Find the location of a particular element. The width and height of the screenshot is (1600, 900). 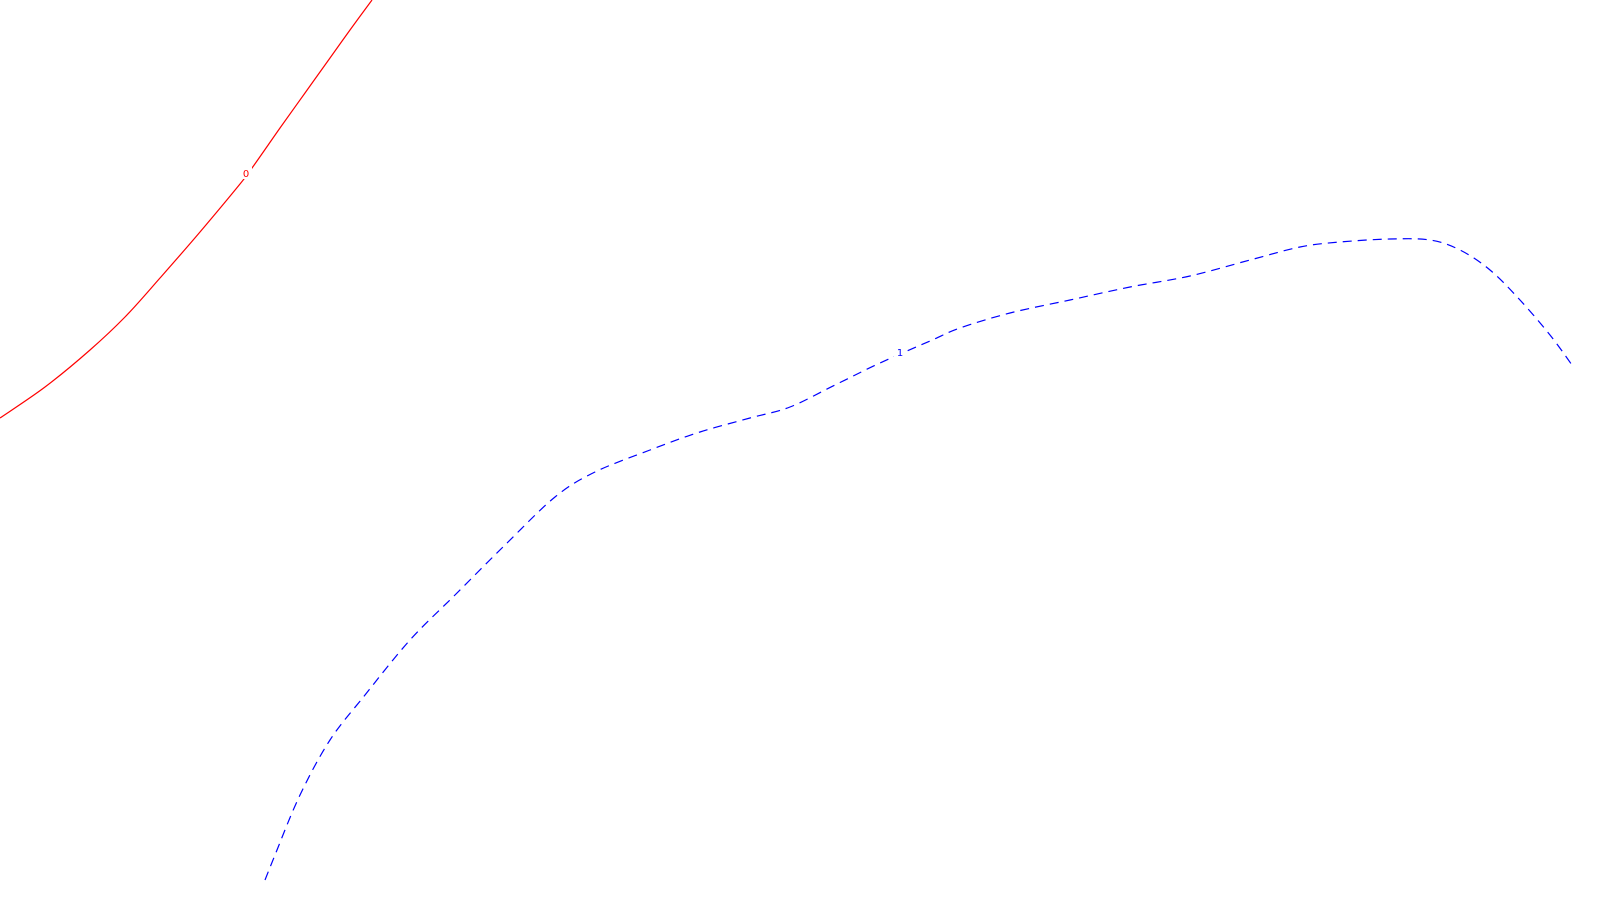

contour-1-label-gap is located at coordinates (900, 352).